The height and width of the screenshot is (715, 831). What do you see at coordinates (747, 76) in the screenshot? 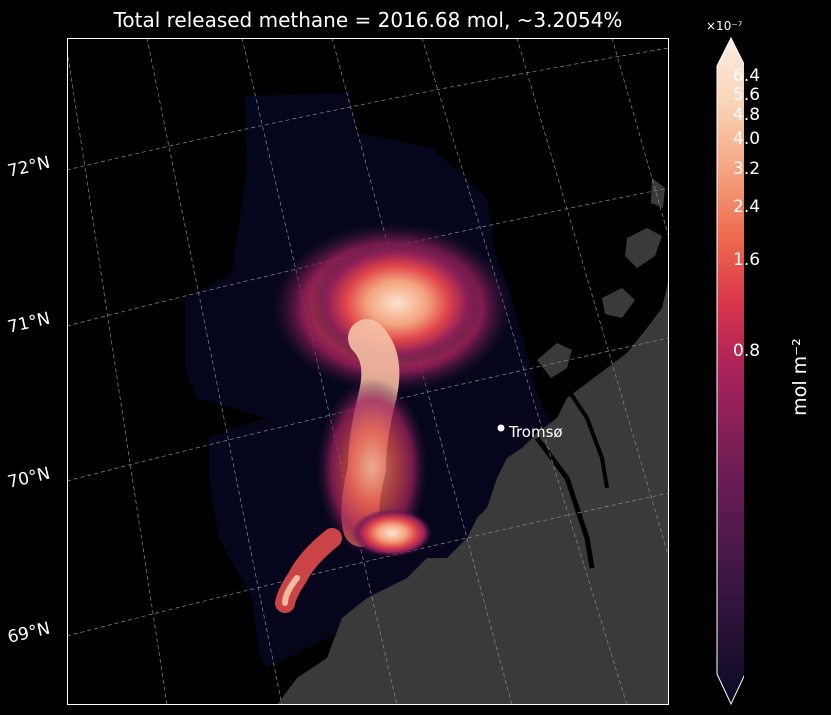
I see `colorbar-tick: 6.4` at bounding box center [747, 76].